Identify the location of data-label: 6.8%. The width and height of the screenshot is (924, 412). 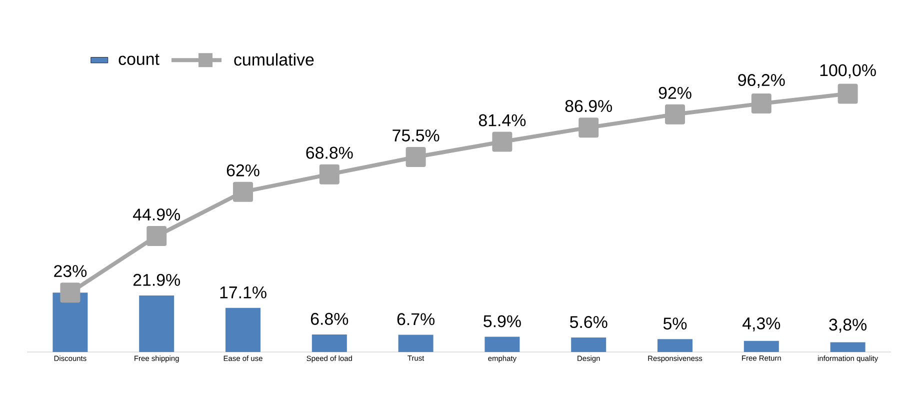
(329, 318).